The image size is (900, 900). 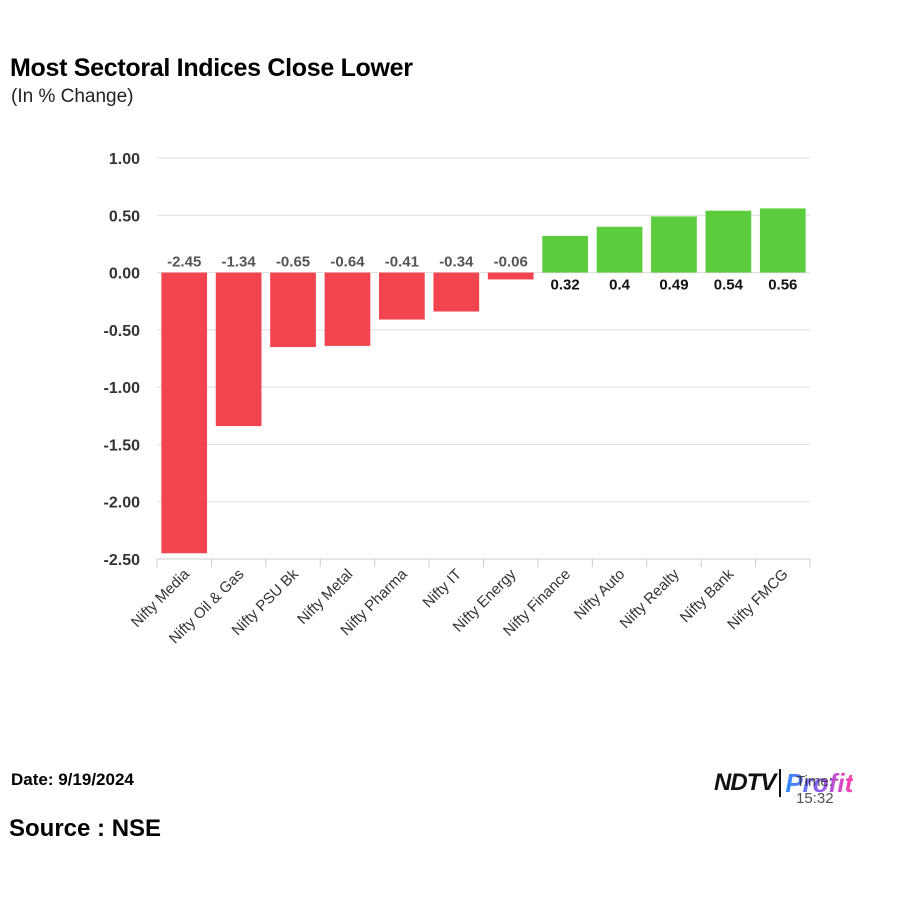 I want to click on data-label: -0.06, so click(x=511, y=262).